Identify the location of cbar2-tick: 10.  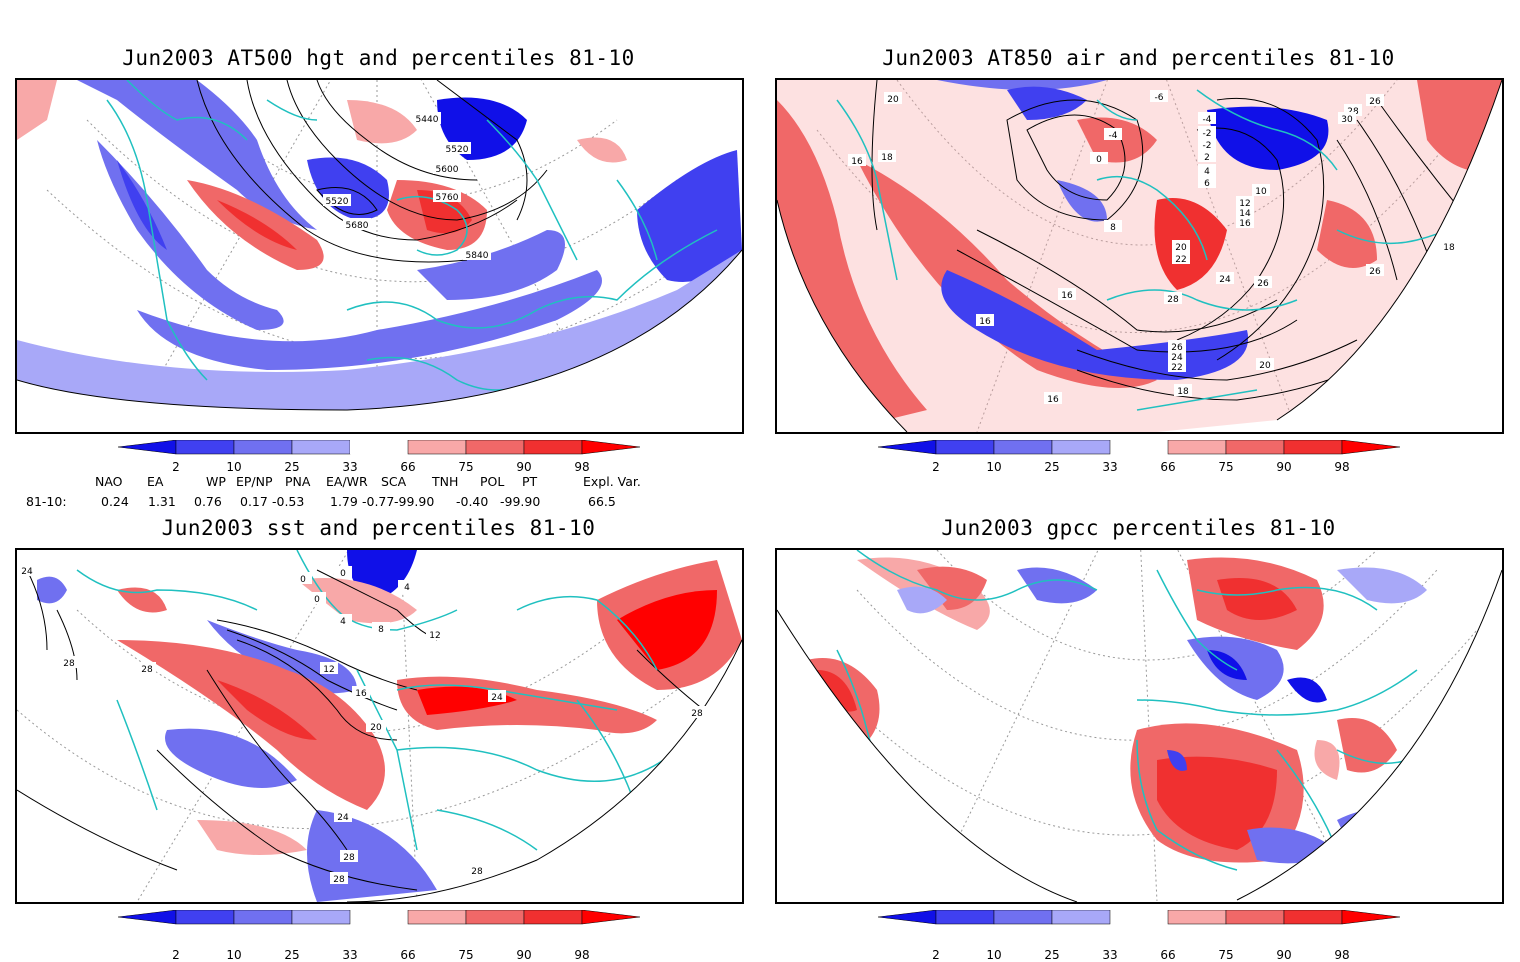
(994, 467).